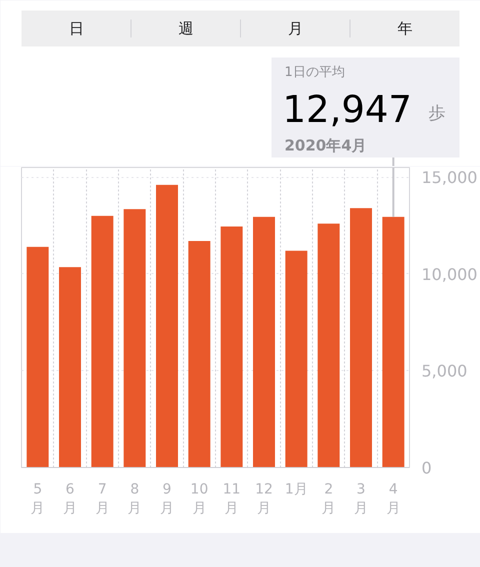 This screenshot has height=567, width=480. What do you see at coordinates (264, 499) in the screenshot?
I see `x-tick-label: 12 月` at bounding box center [264, 499].